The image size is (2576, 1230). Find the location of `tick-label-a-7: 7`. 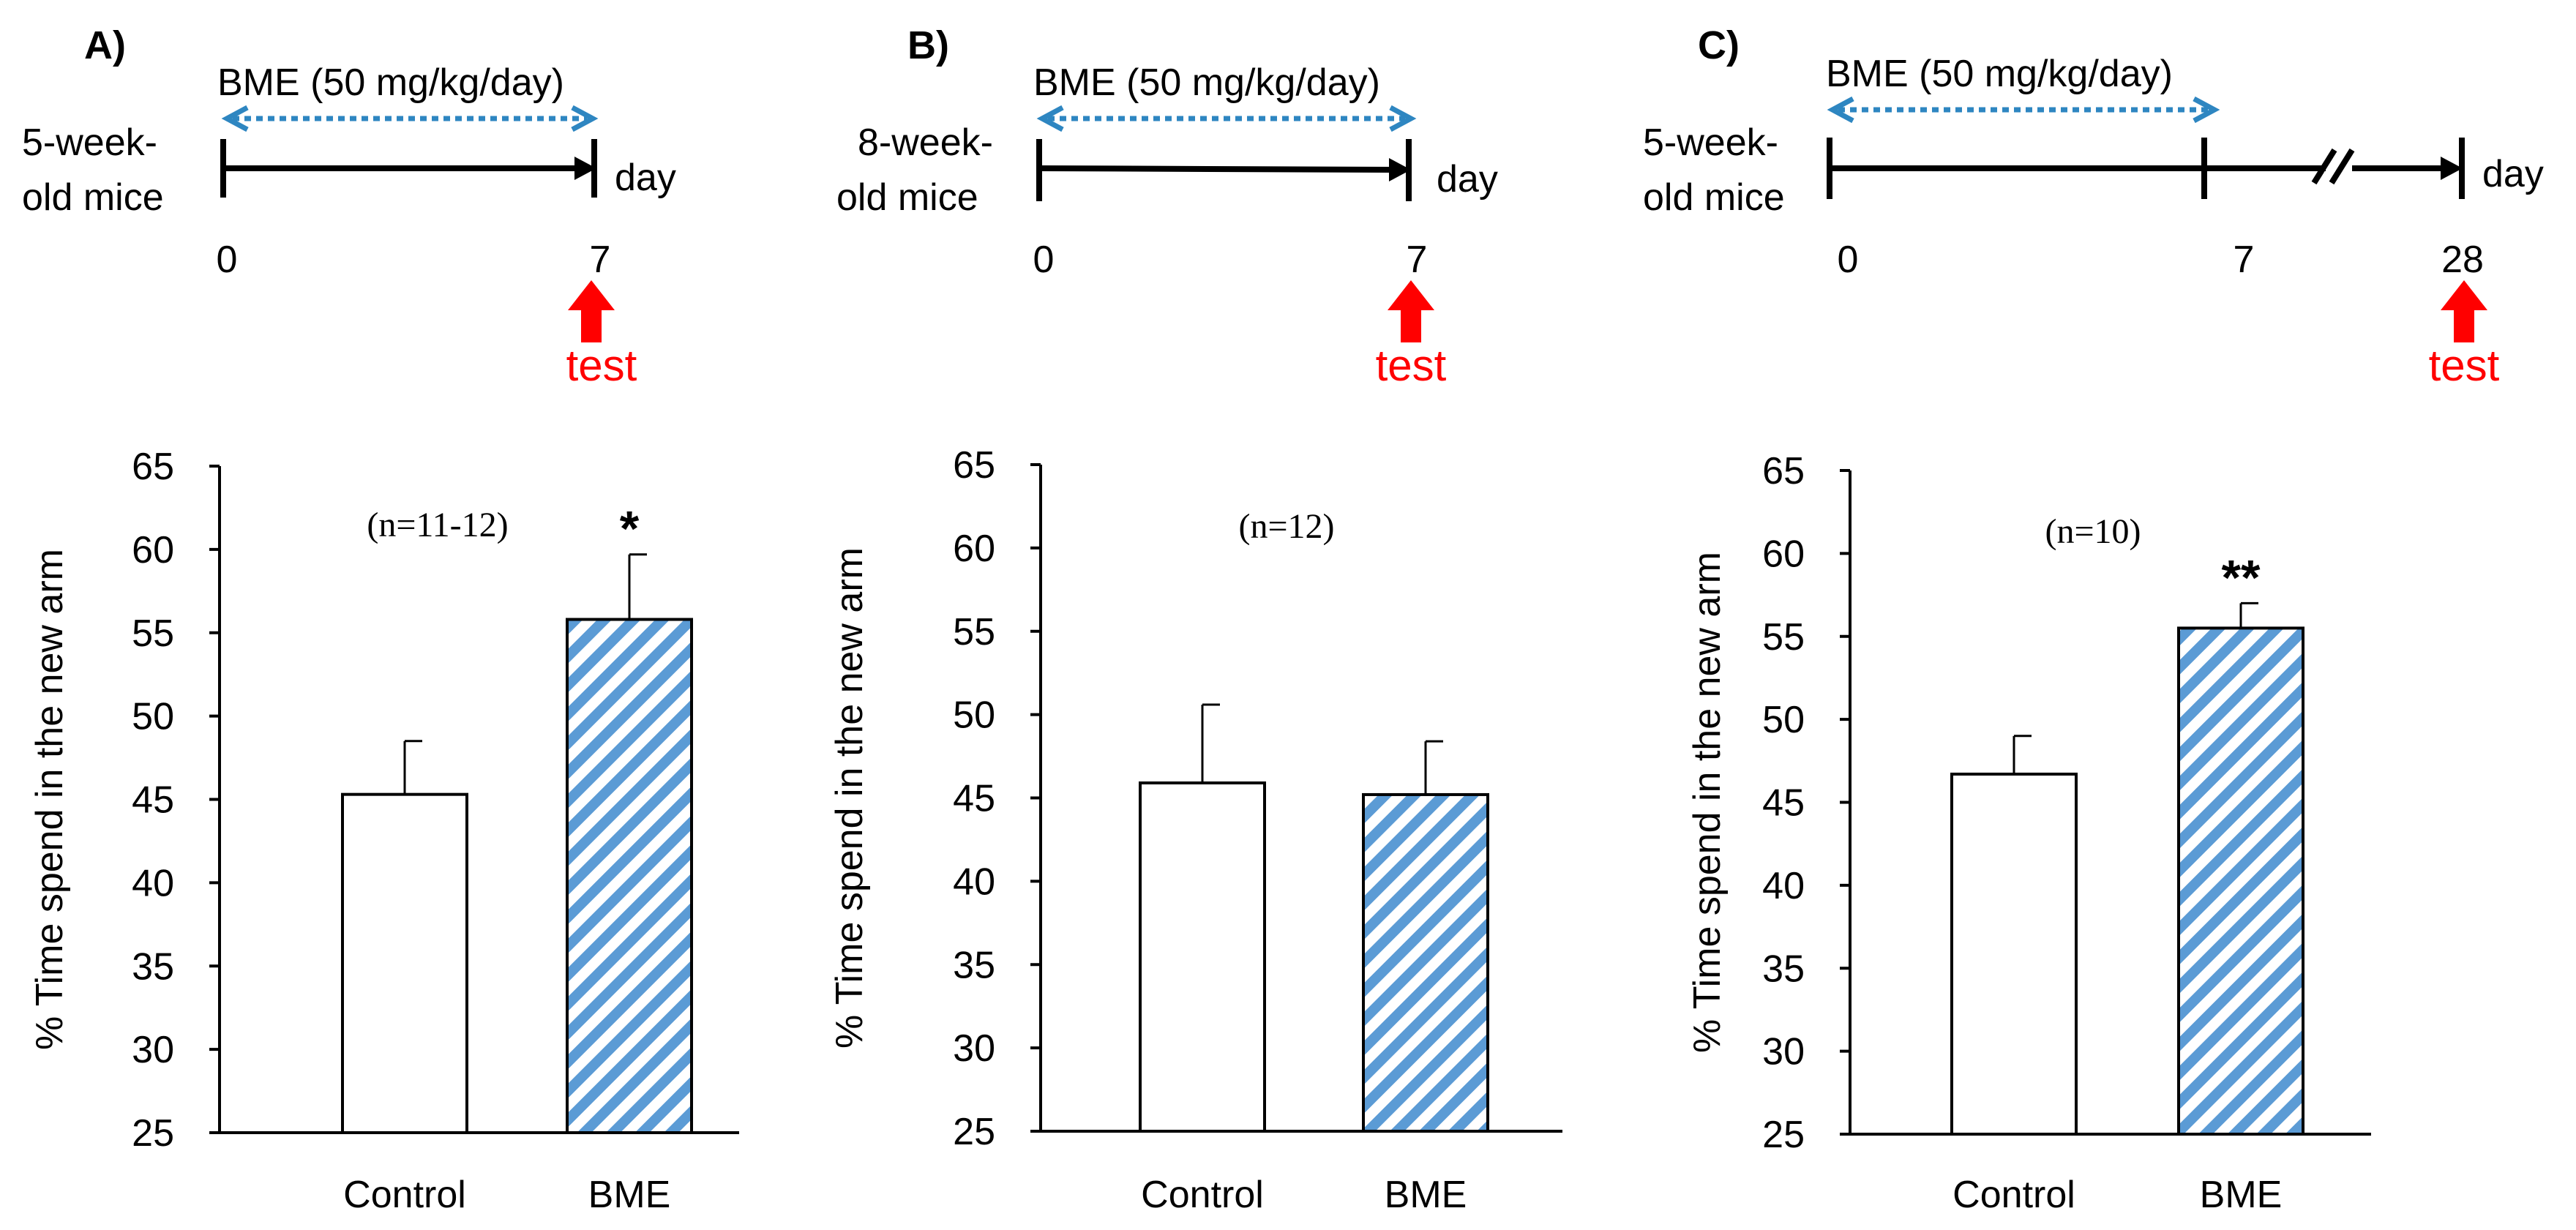

tick-label-a-7: 7 is located at coordinates (600, 260).